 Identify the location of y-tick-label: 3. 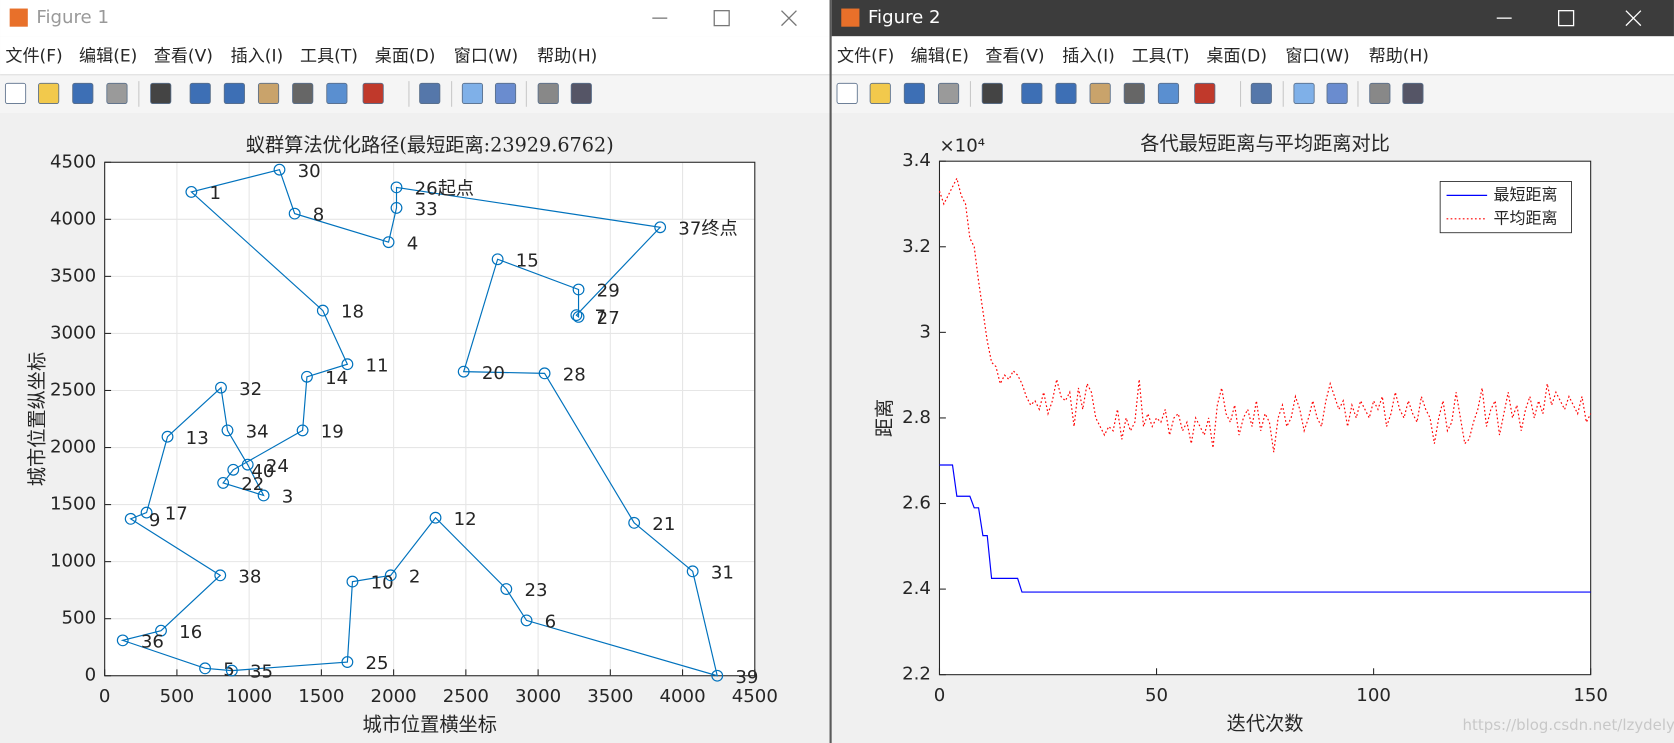
(925, 331).